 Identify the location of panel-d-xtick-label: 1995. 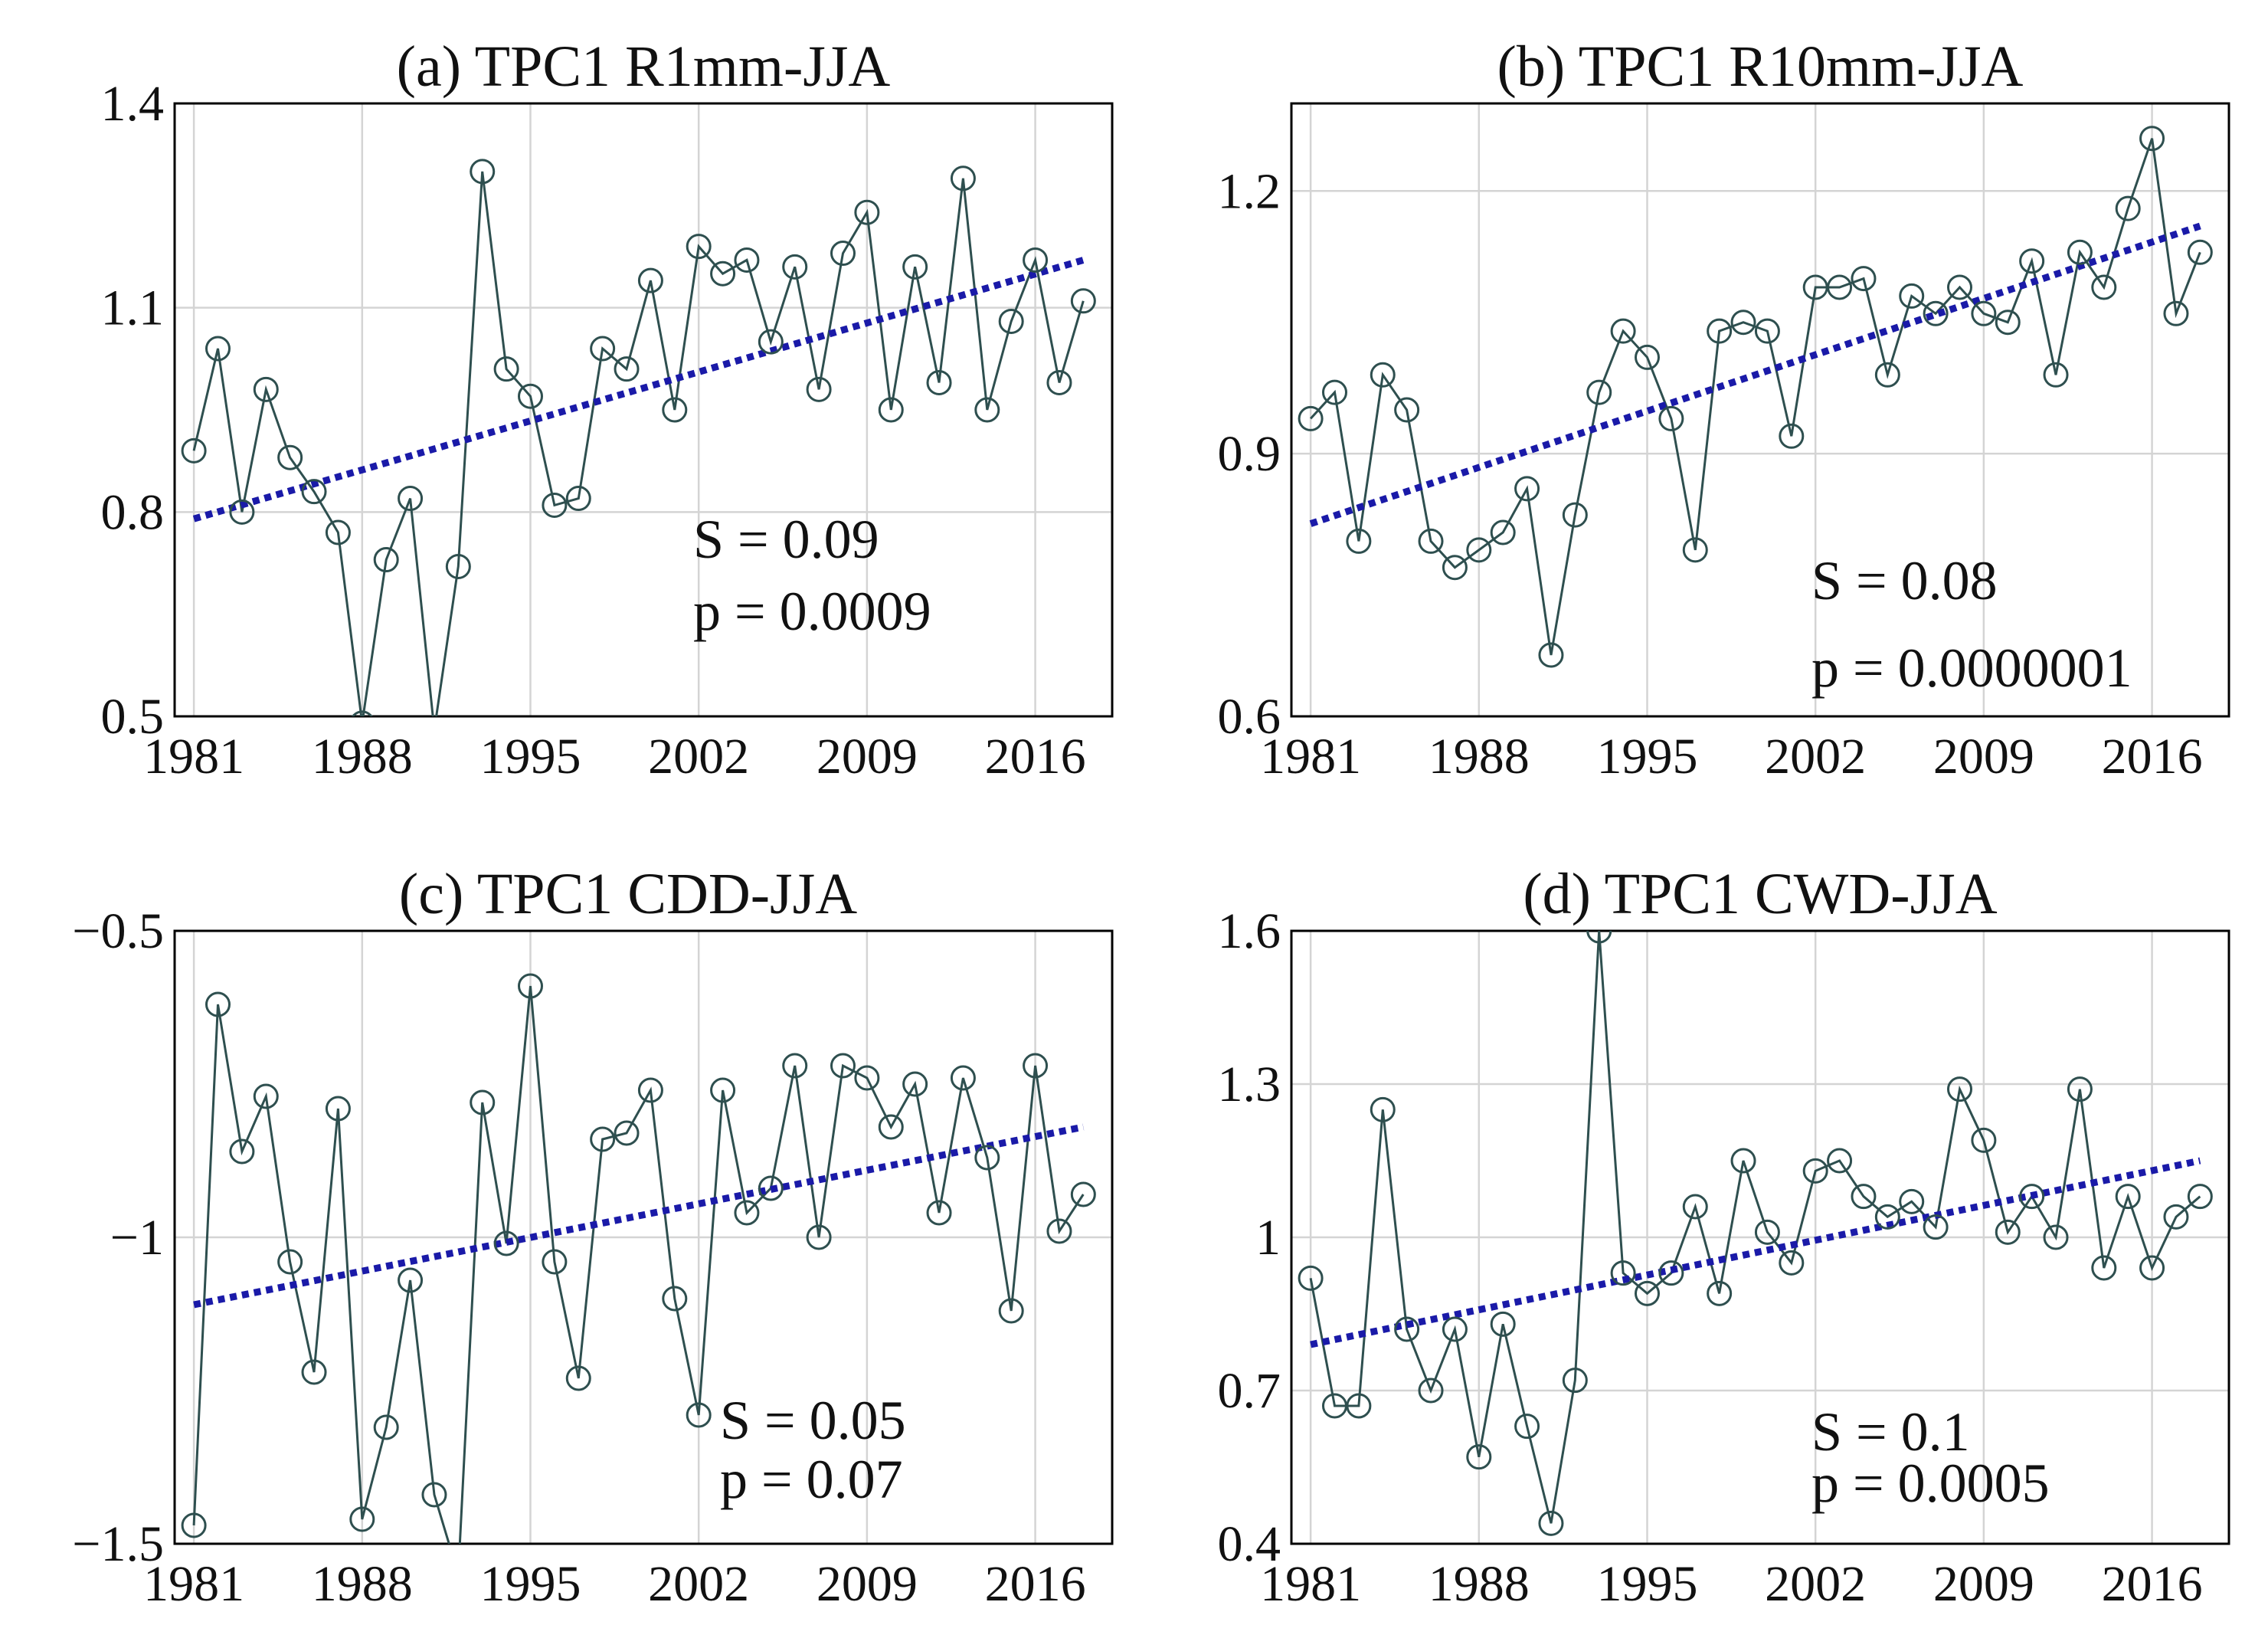
(1646, 1584).